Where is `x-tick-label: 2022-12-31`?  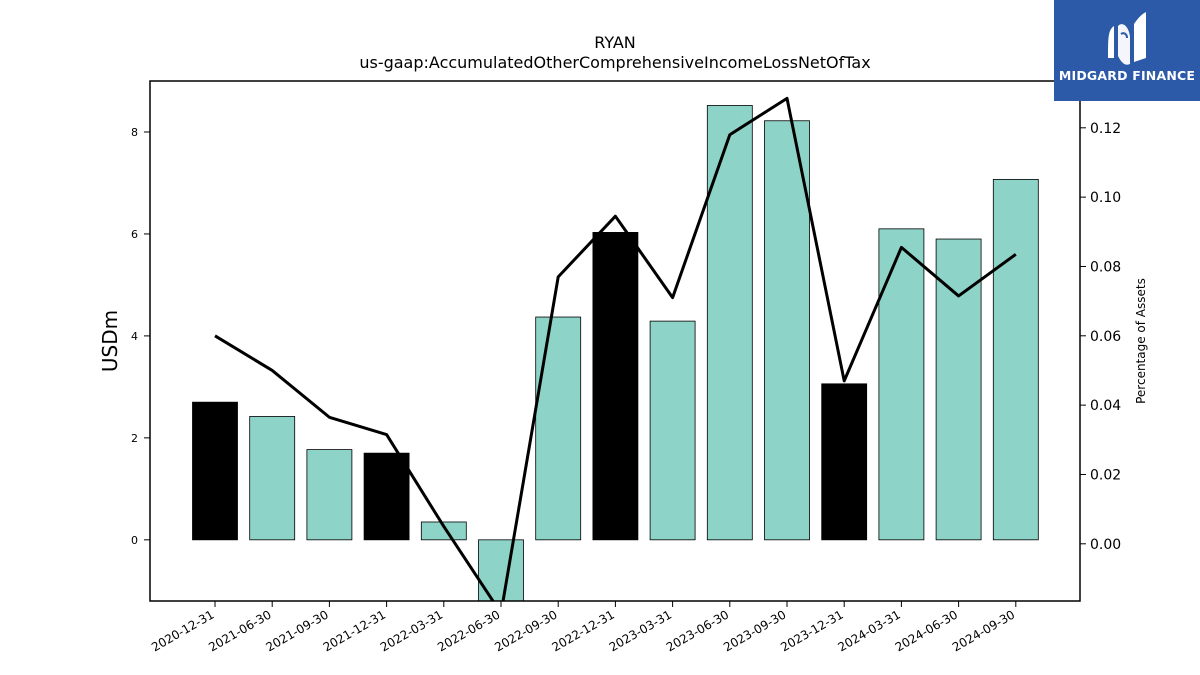
x-tick-label: 2022-12-31 is located at coordinates (582, 630).